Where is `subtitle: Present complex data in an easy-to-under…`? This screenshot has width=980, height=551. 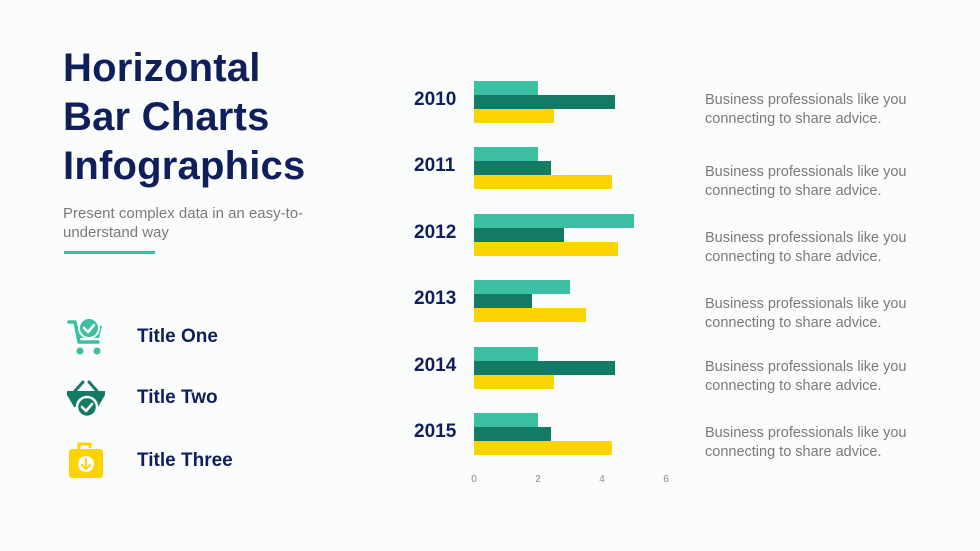 subtitle: Present complex data in an easy-to-under… is located at coordinates (183, 223).